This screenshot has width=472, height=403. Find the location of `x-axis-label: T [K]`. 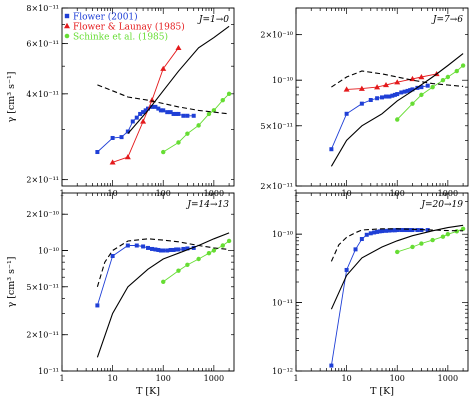

x-axis-label: T [K] is located at coordinates (382, 391).